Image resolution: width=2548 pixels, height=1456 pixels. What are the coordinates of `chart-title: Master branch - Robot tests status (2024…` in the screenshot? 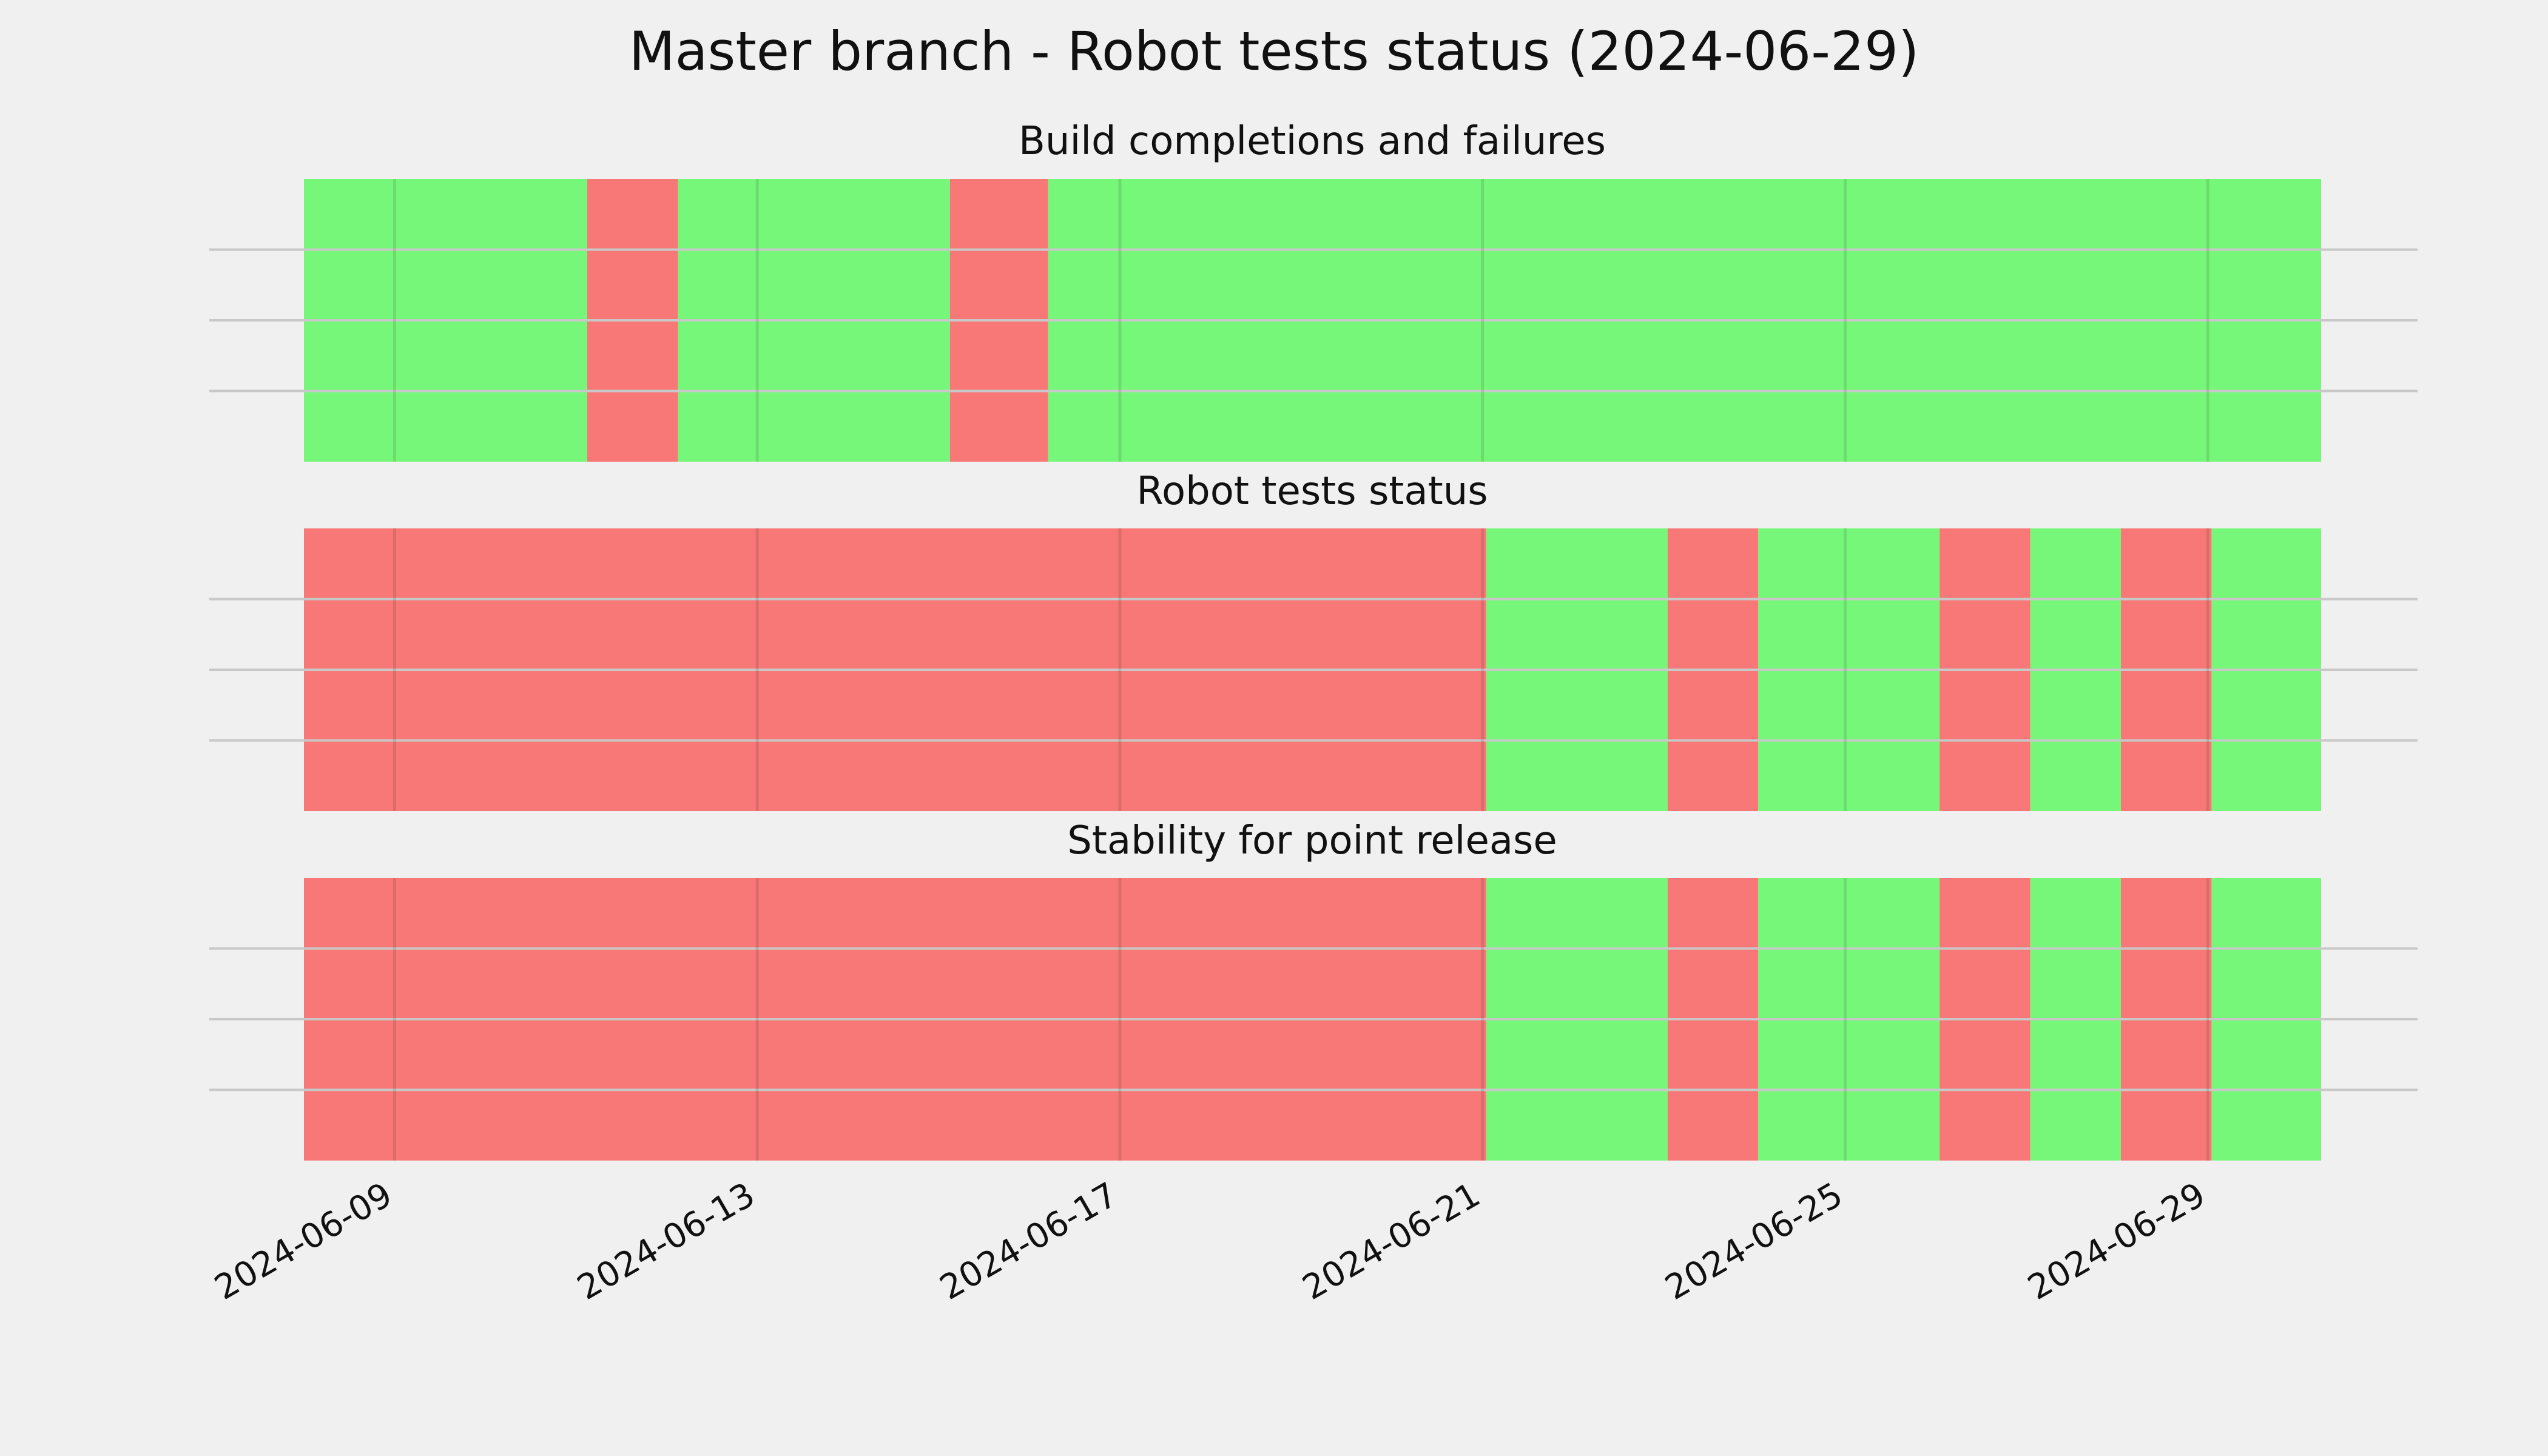 It's located at (1274, 51).